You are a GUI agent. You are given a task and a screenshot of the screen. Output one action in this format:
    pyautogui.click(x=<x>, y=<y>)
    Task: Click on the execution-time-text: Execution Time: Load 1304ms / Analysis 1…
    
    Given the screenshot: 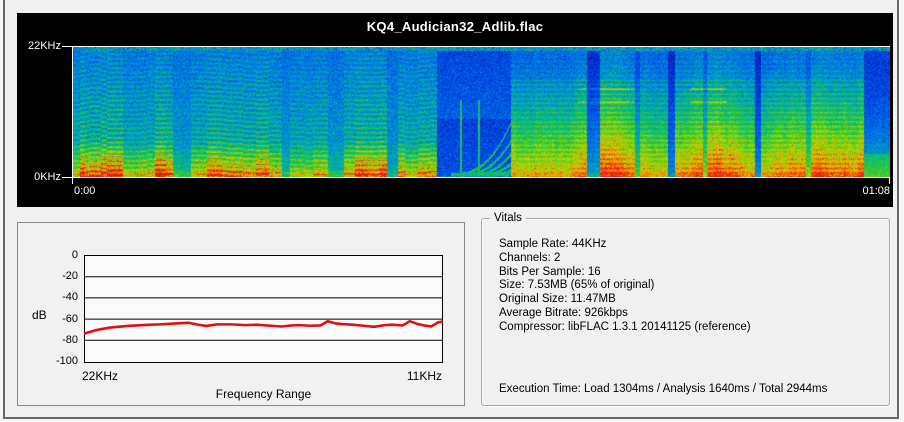 What is the action you would take?
    pyautogui.click(x=663, y=389)
    